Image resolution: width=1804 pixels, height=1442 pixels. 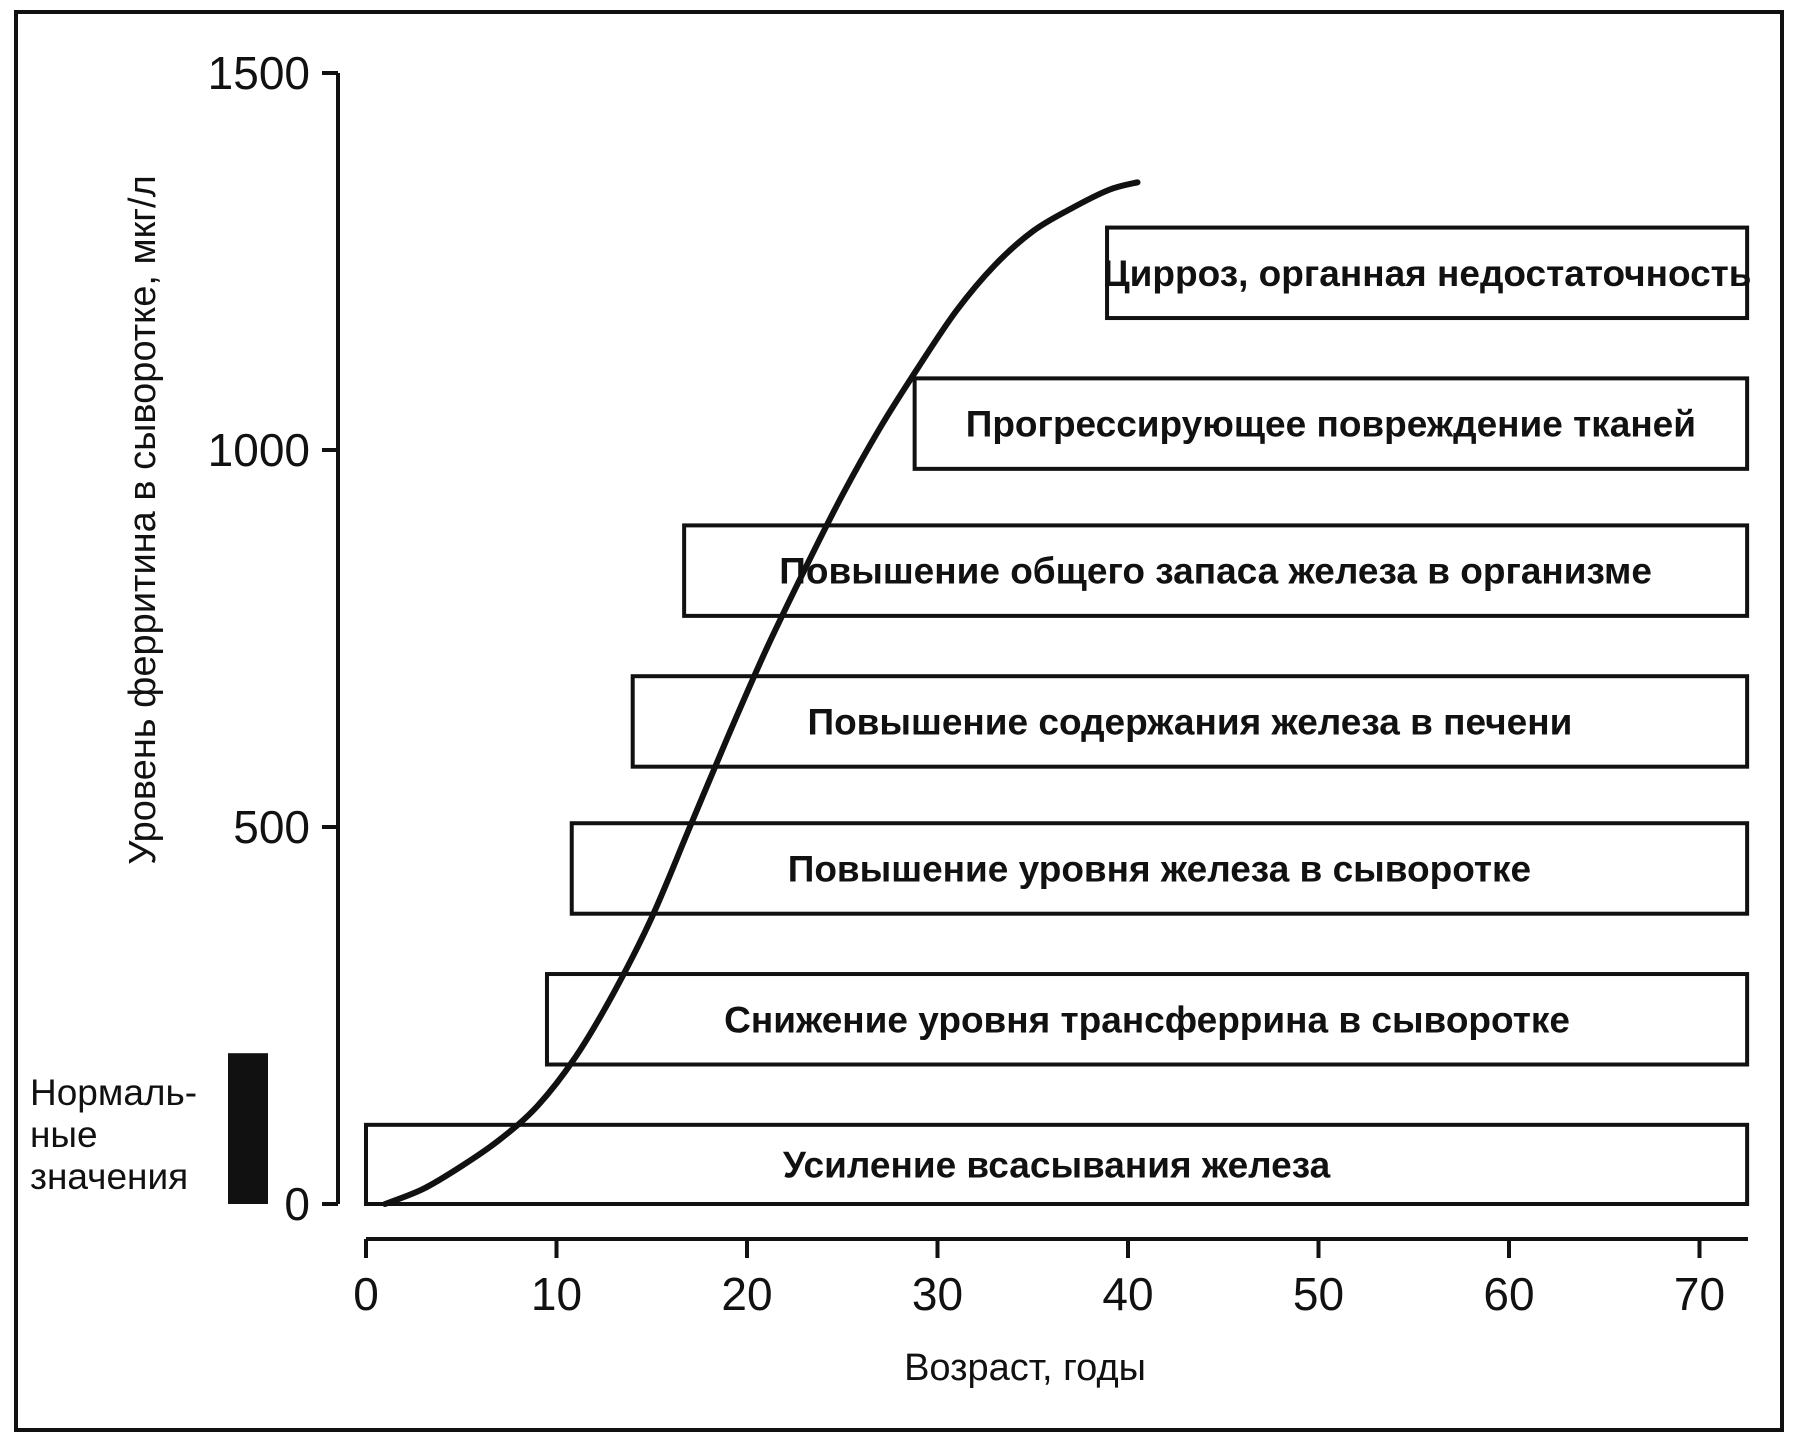 I want to click on normal-range-label: Нормаль-, so click(x=113, y=1092).